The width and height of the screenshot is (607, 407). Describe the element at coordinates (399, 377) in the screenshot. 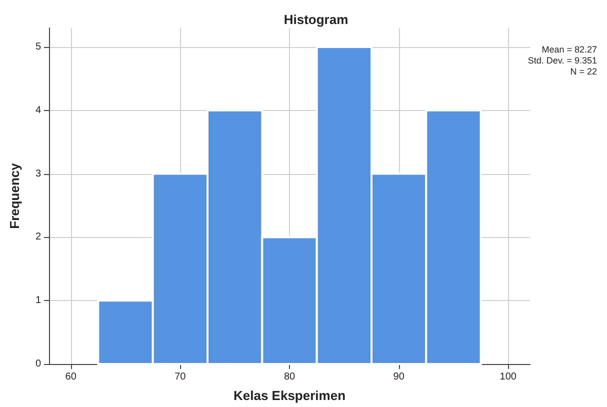

I see `x-tick-label: 90` at that location.